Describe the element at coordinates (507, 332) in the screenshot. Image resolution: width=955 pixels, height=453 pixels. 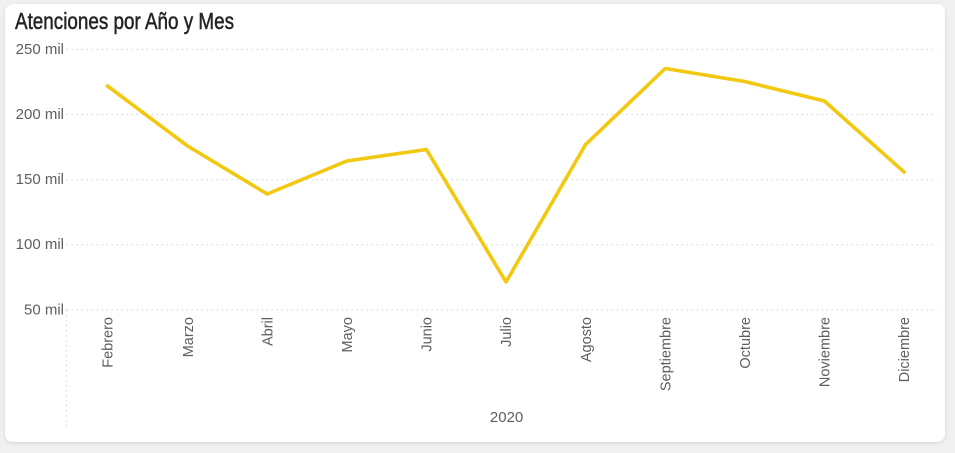
I see `svg-text: Julio` at that location.